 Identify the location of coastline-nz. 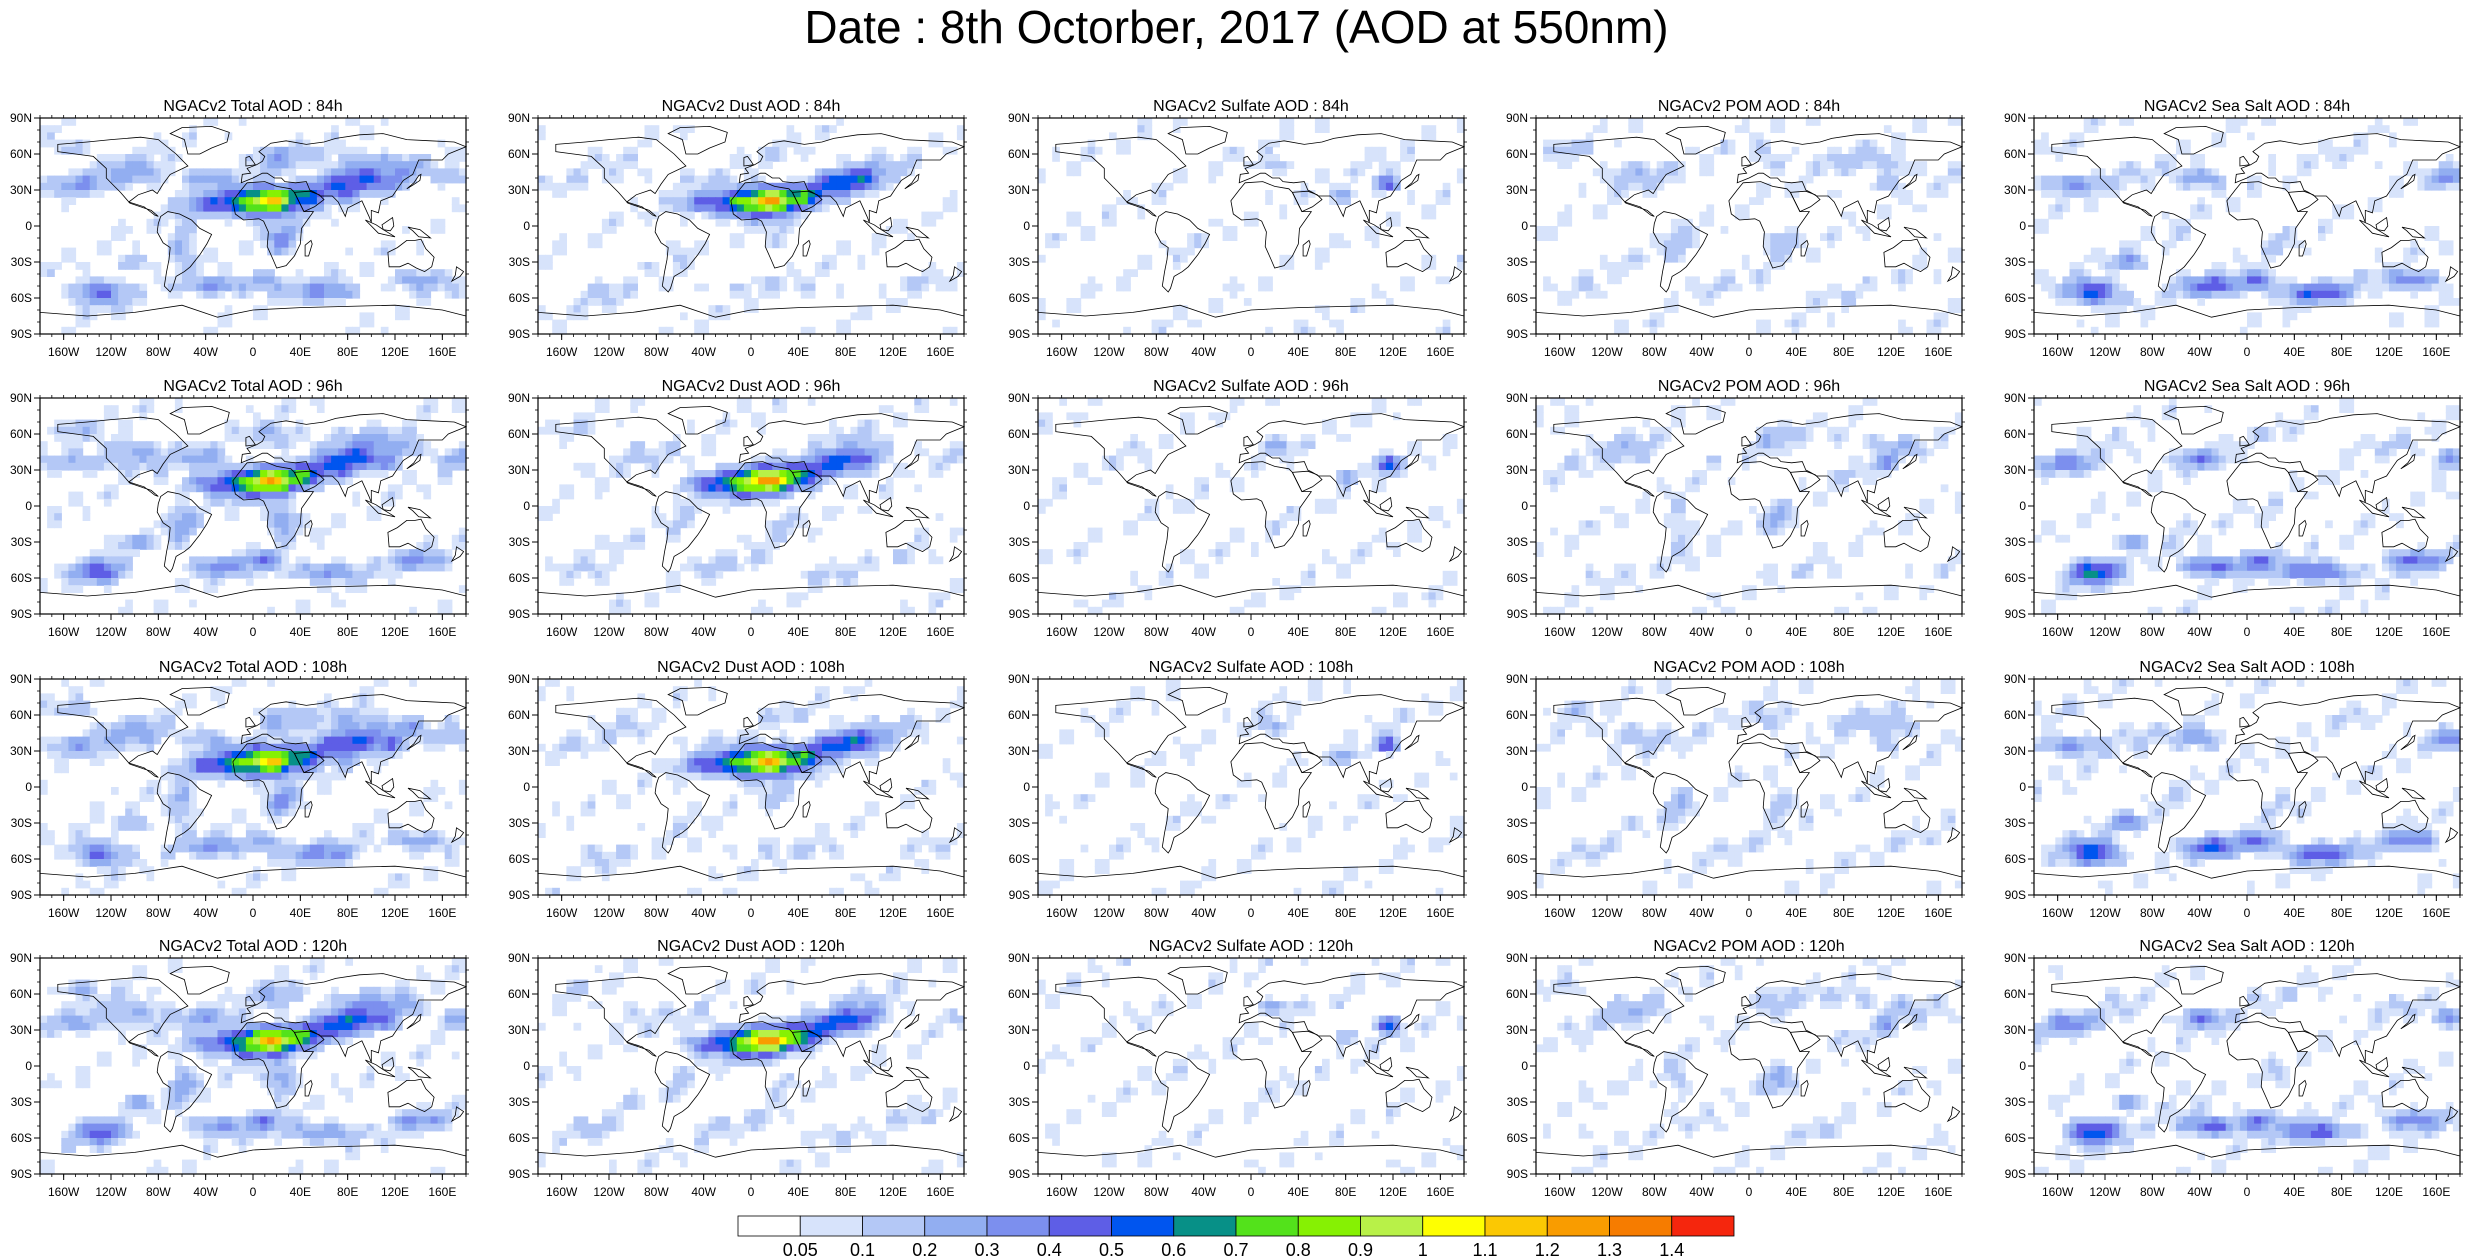
(457, 554).